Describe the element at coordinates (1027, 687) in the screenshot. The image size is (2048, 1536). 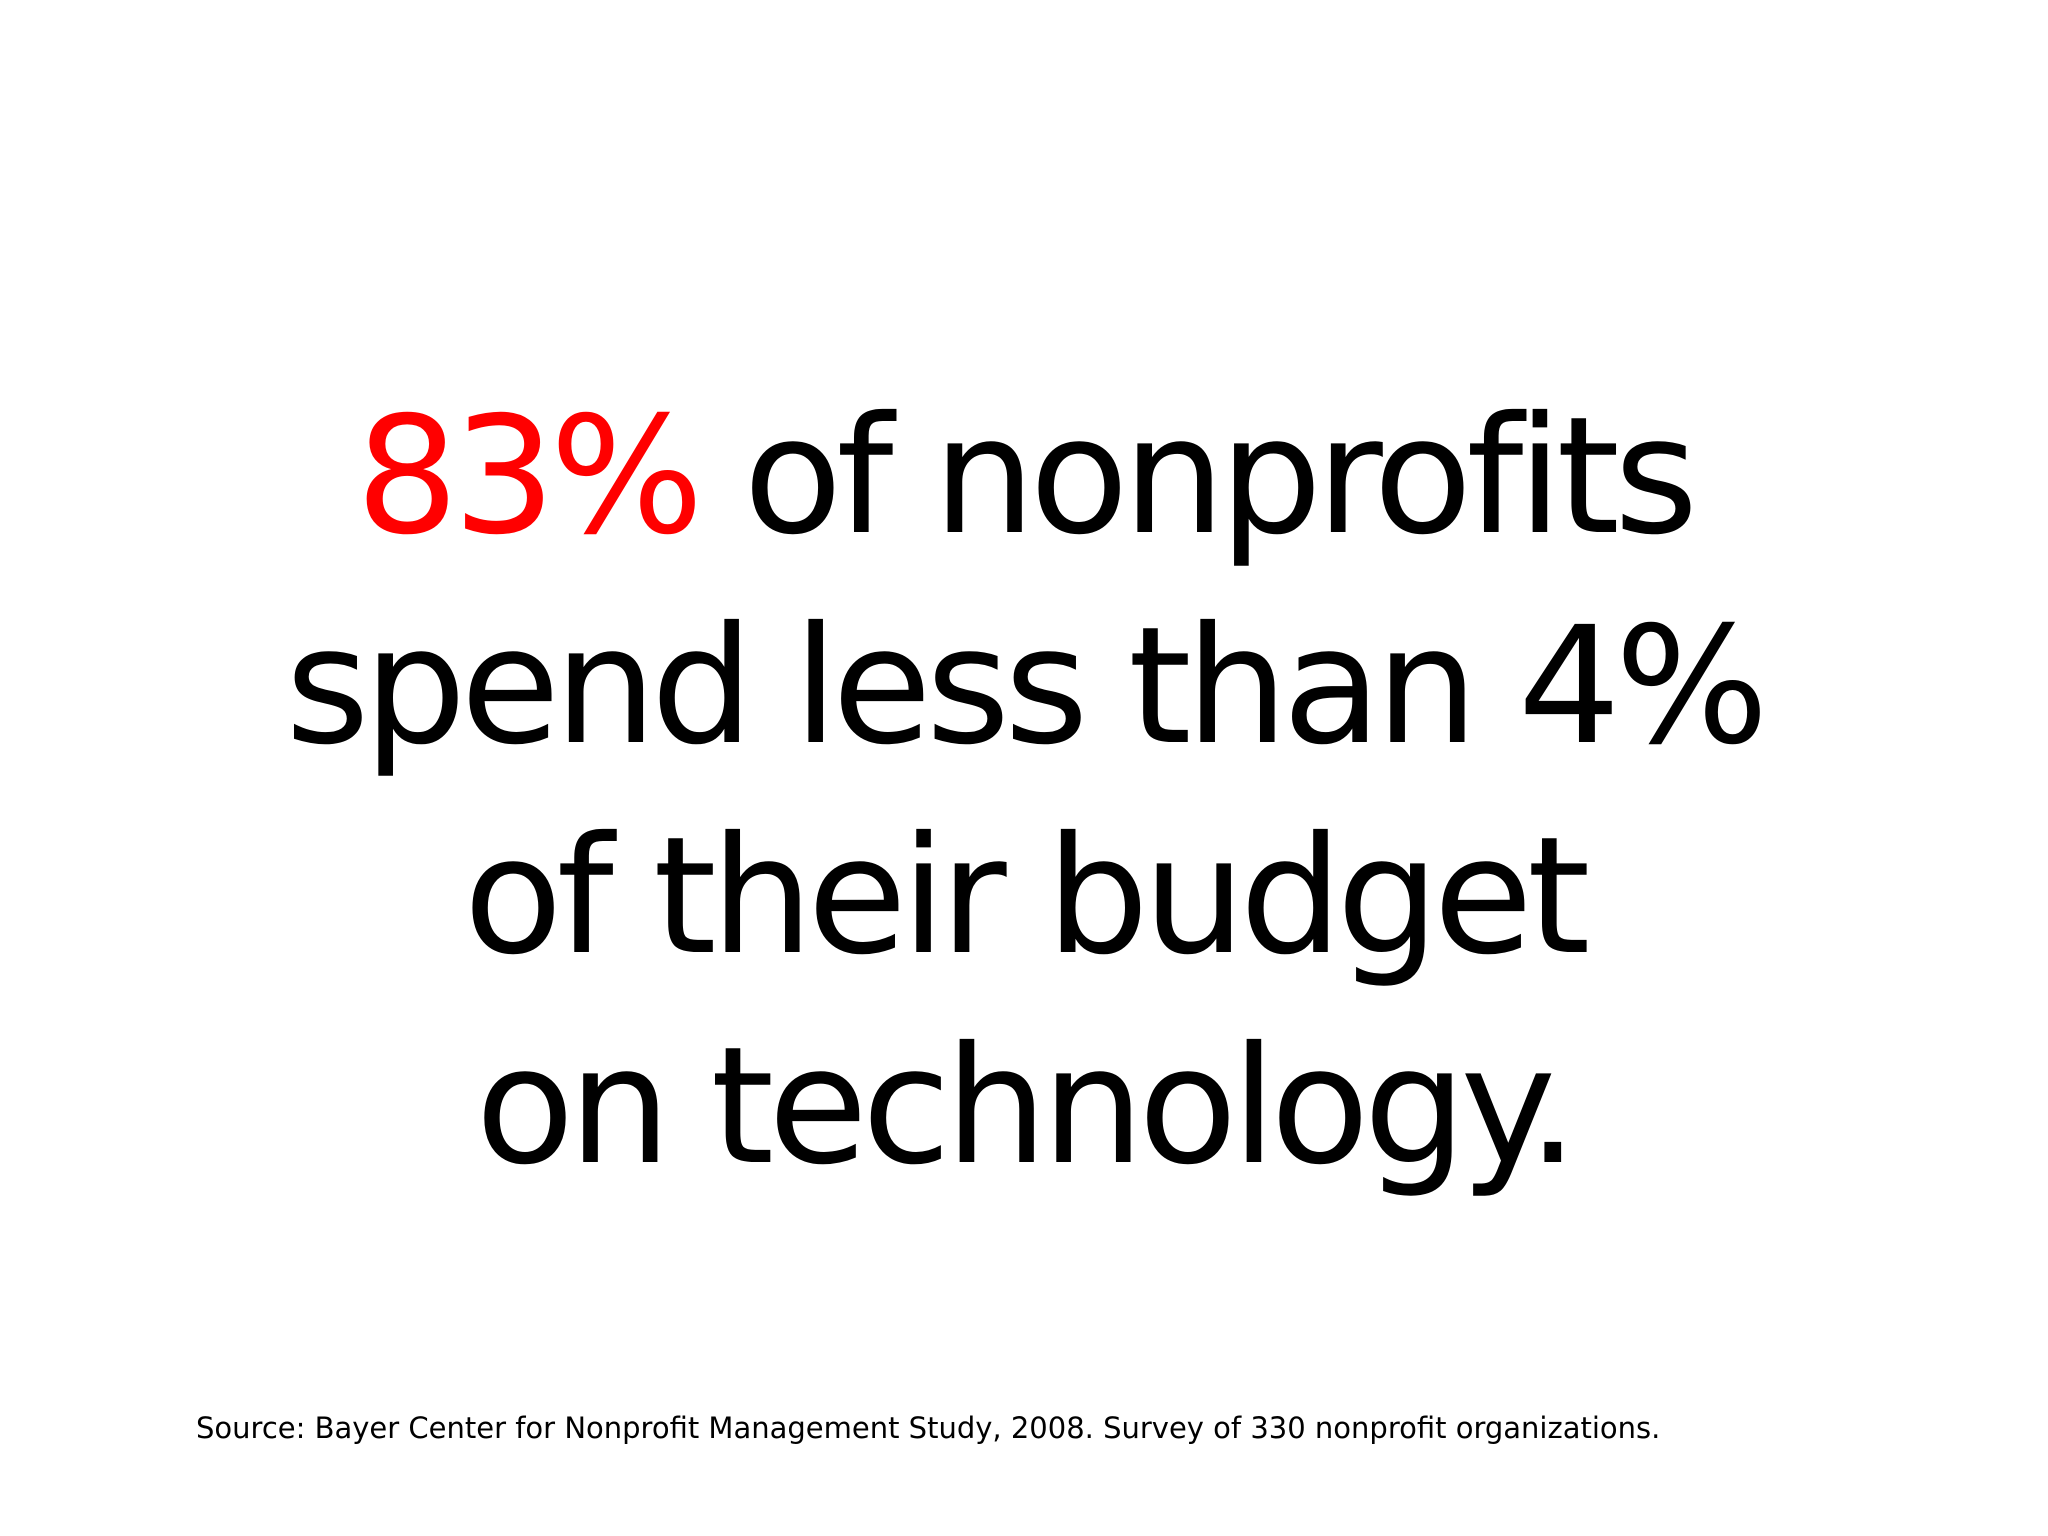
I see `headline-line-2: spend less than 4%` at that location.